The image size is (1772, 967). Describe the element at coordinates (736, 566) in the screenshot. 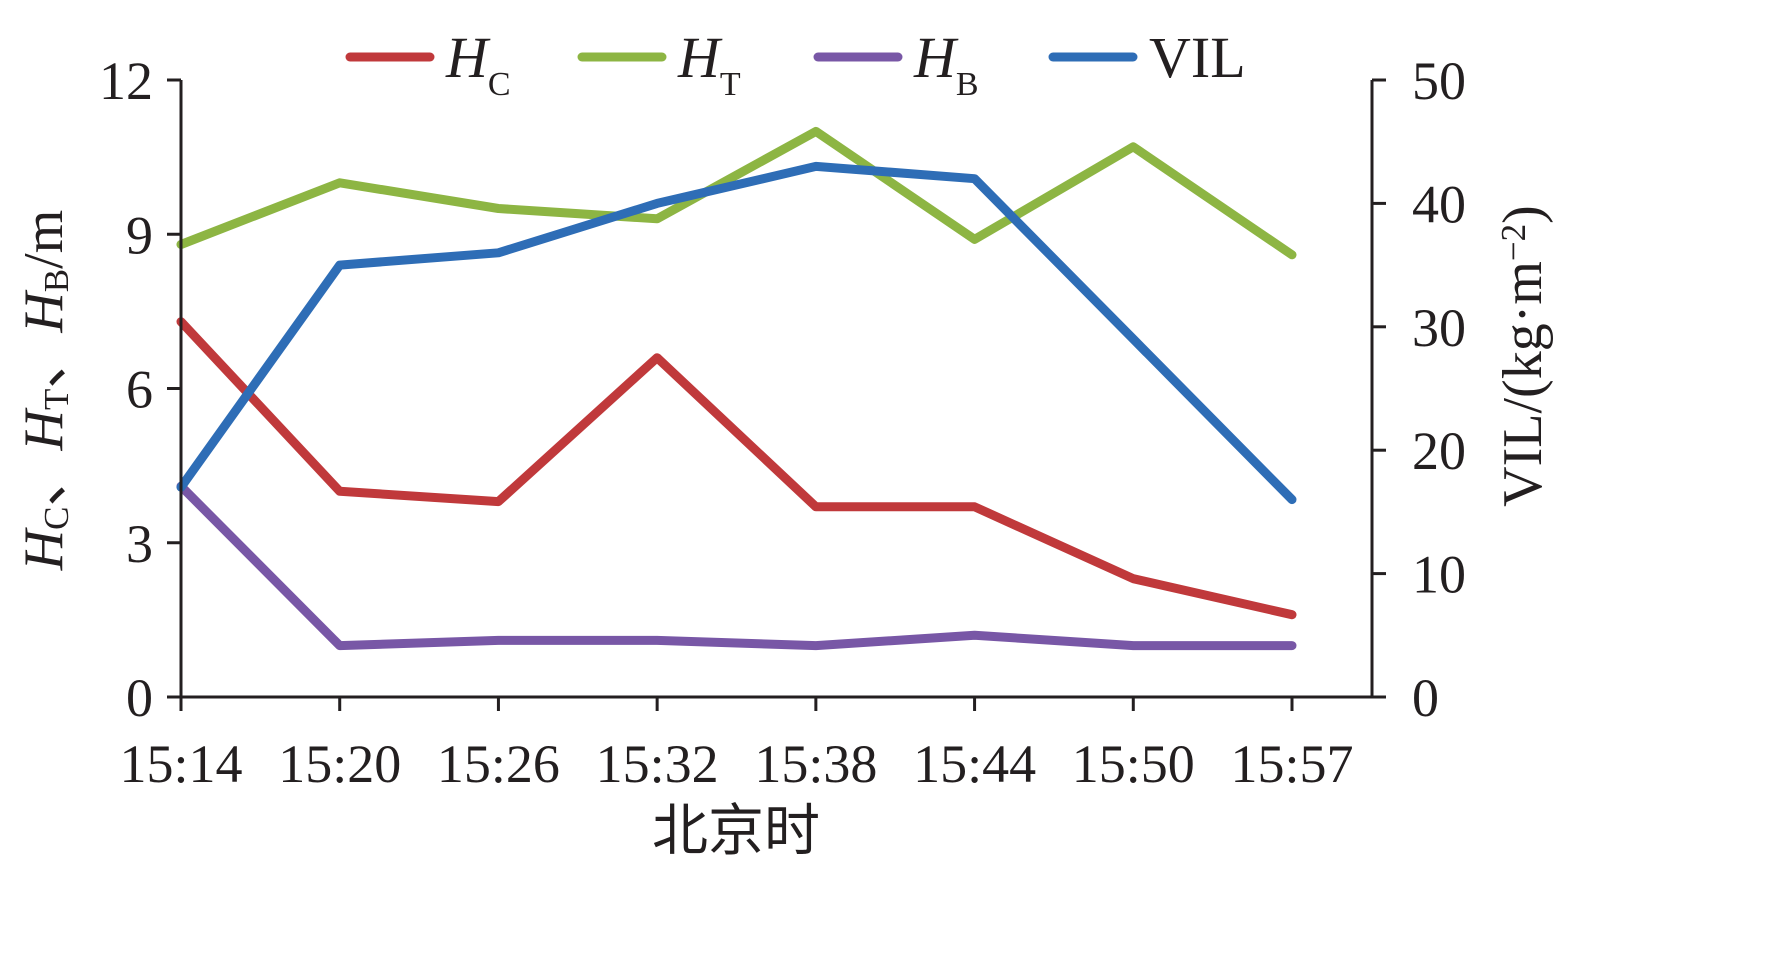

I see `series-line-hb` at that location.